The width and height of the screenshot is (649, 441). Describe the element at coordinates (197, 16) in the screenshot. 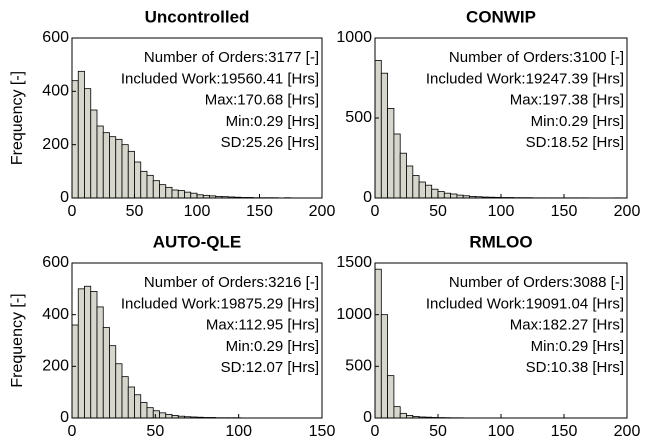

I see `panel-title: Uncontrolled` at that location.